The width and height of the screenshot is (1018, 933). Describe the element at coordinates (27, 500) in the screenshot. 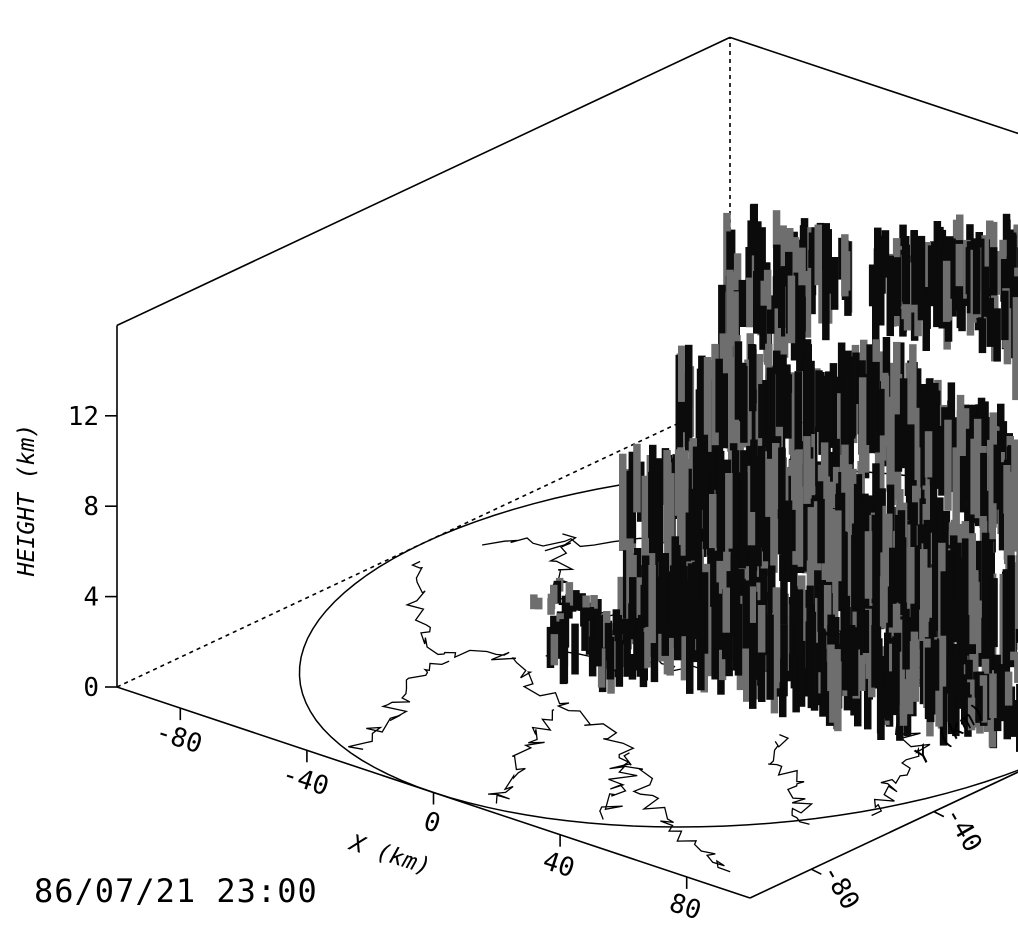

I see `z-axis-title: HEIGHT (km)` at that location.